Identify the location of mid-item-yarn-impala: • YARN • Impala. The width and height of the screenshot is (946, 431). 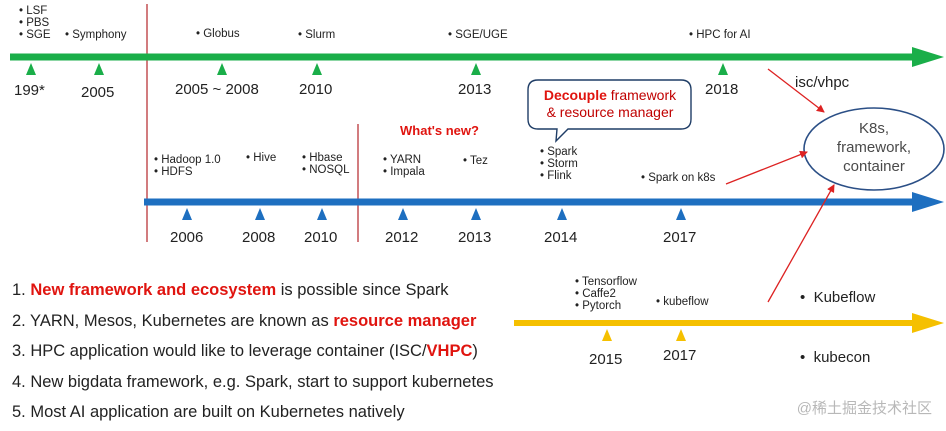
(404, 166).